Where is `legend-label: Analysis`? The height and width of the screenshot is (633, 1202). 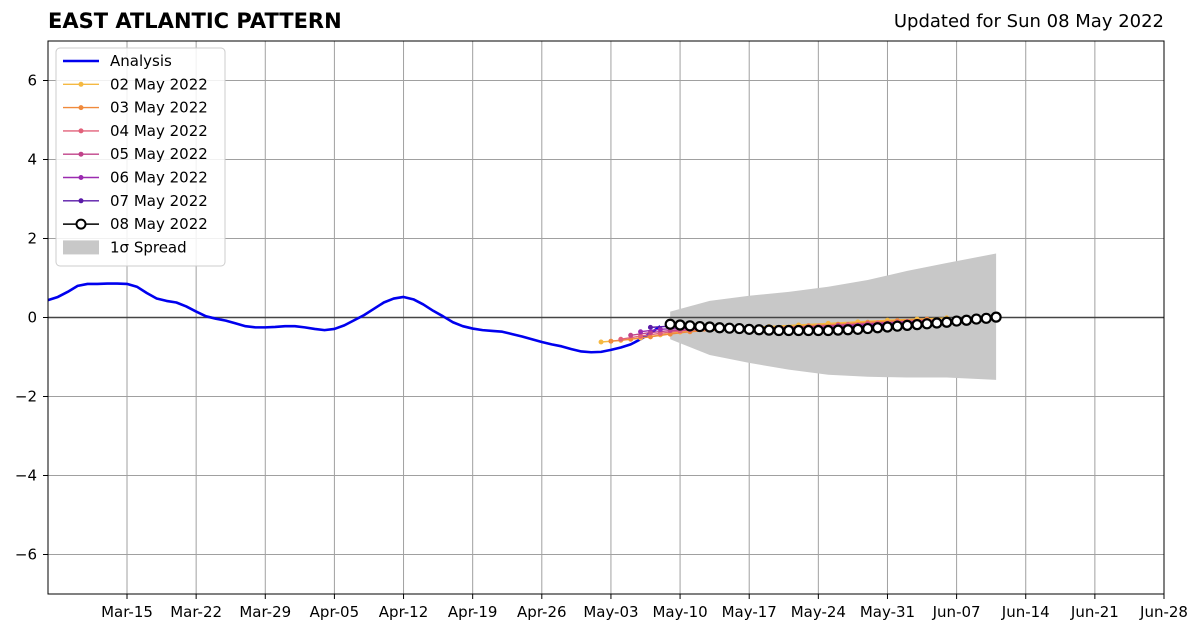
legend-label: Analysis is located at coordinates (141, 61).